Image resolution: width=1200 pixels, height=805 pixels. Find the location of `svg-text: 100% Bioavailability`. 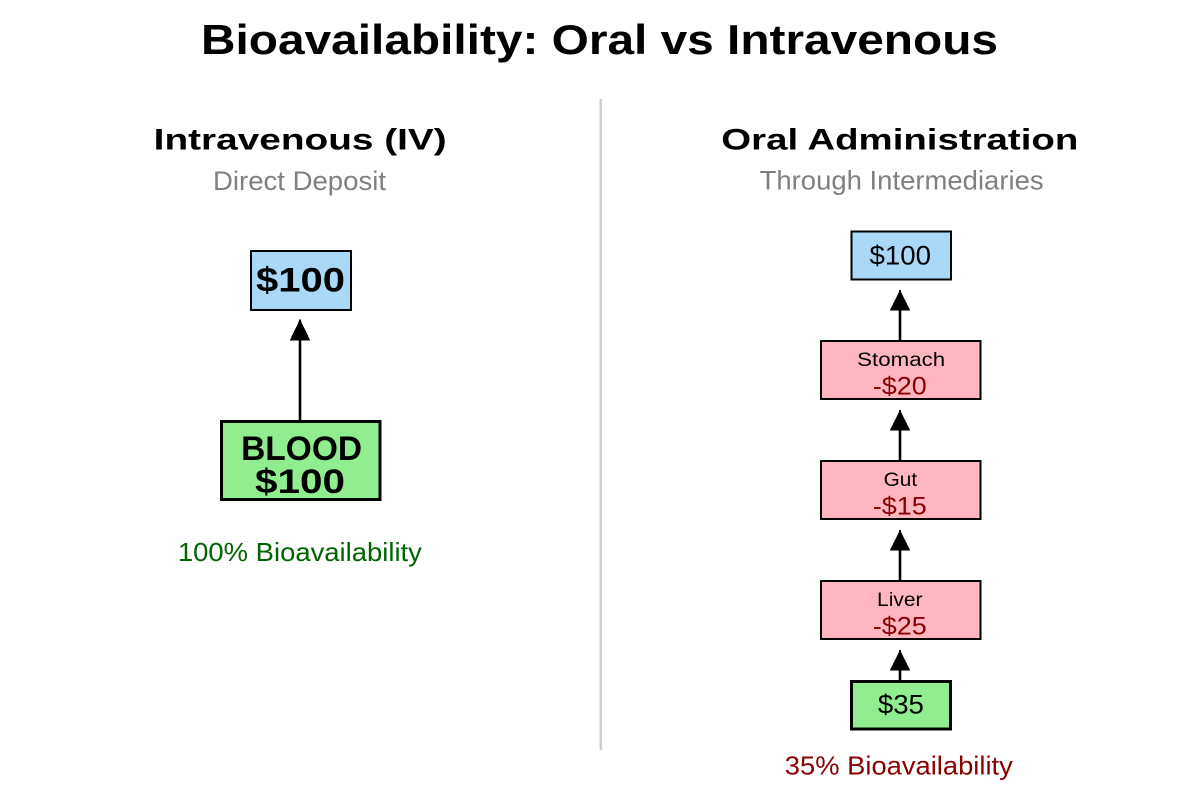

svg-text: 100% Bioavailability is located at coordinates (300, 553).